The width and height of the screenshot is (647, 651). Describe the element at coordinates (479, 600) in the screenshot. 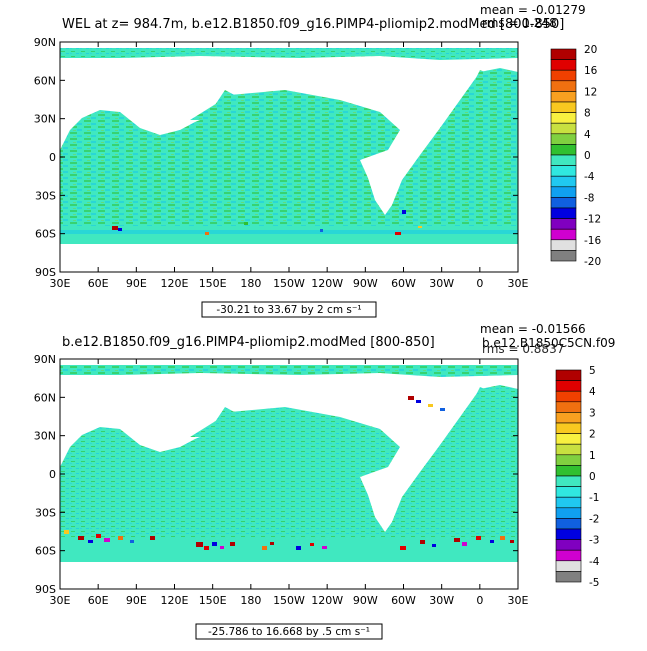

I see `lon-label: 0` at that location.